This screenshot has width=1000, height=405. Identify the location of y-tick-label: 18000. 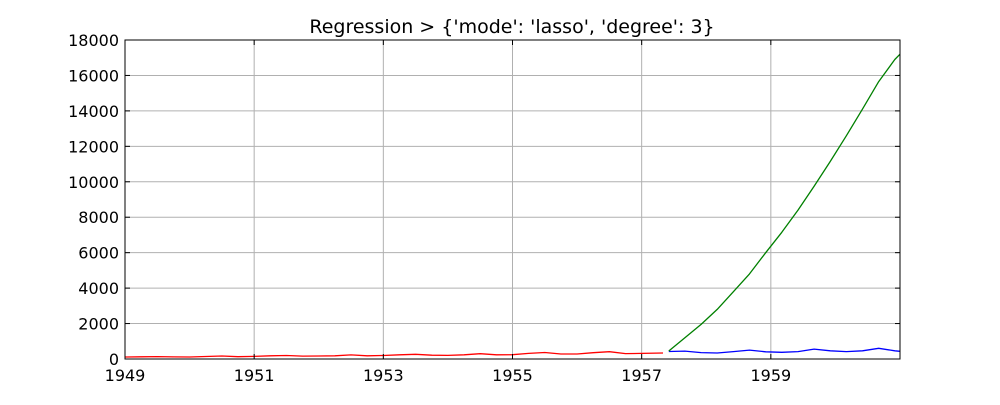
(93, 40).